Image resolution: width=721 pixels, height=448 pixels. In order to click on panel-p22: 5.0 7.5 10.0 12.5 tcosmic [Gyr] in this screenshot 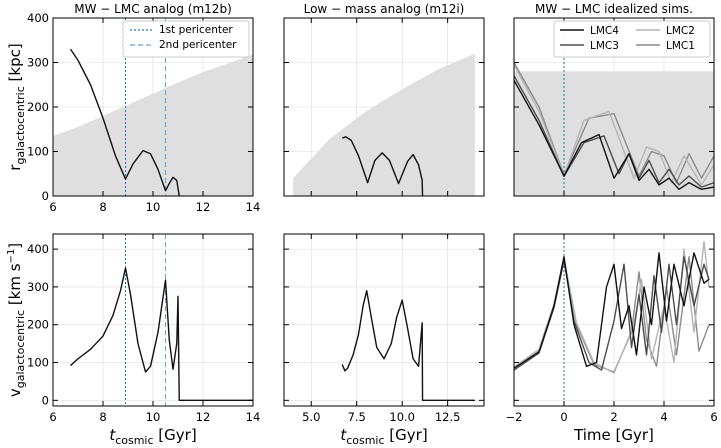, I will do `click(384, 340)`.